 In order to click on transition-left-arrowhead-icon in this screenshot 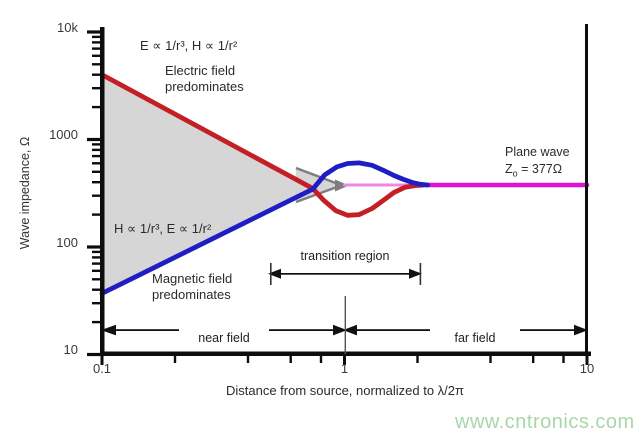, I will do `click(274, 273)`.